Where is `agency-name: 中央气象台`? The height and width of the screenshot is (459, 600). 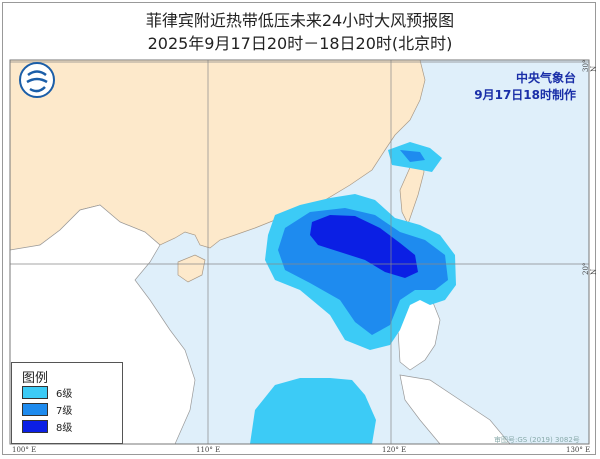 agency-name: 中央气象台 is located at coordinates (545, 78).